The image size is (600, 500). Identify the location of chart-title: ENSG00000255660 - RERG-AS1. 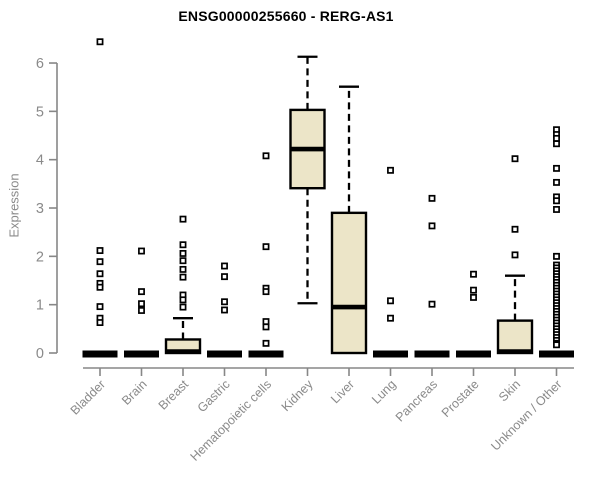
(286, 16).